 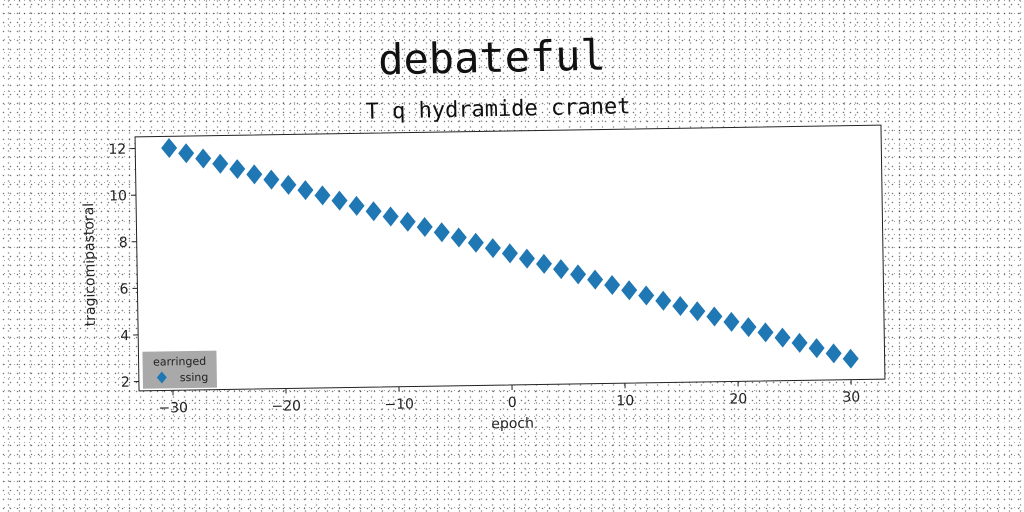 What do you see at coordinates (738, 399) in the screenshot?
I see `x-tick-label: 20` at bounding box center [738, 399].